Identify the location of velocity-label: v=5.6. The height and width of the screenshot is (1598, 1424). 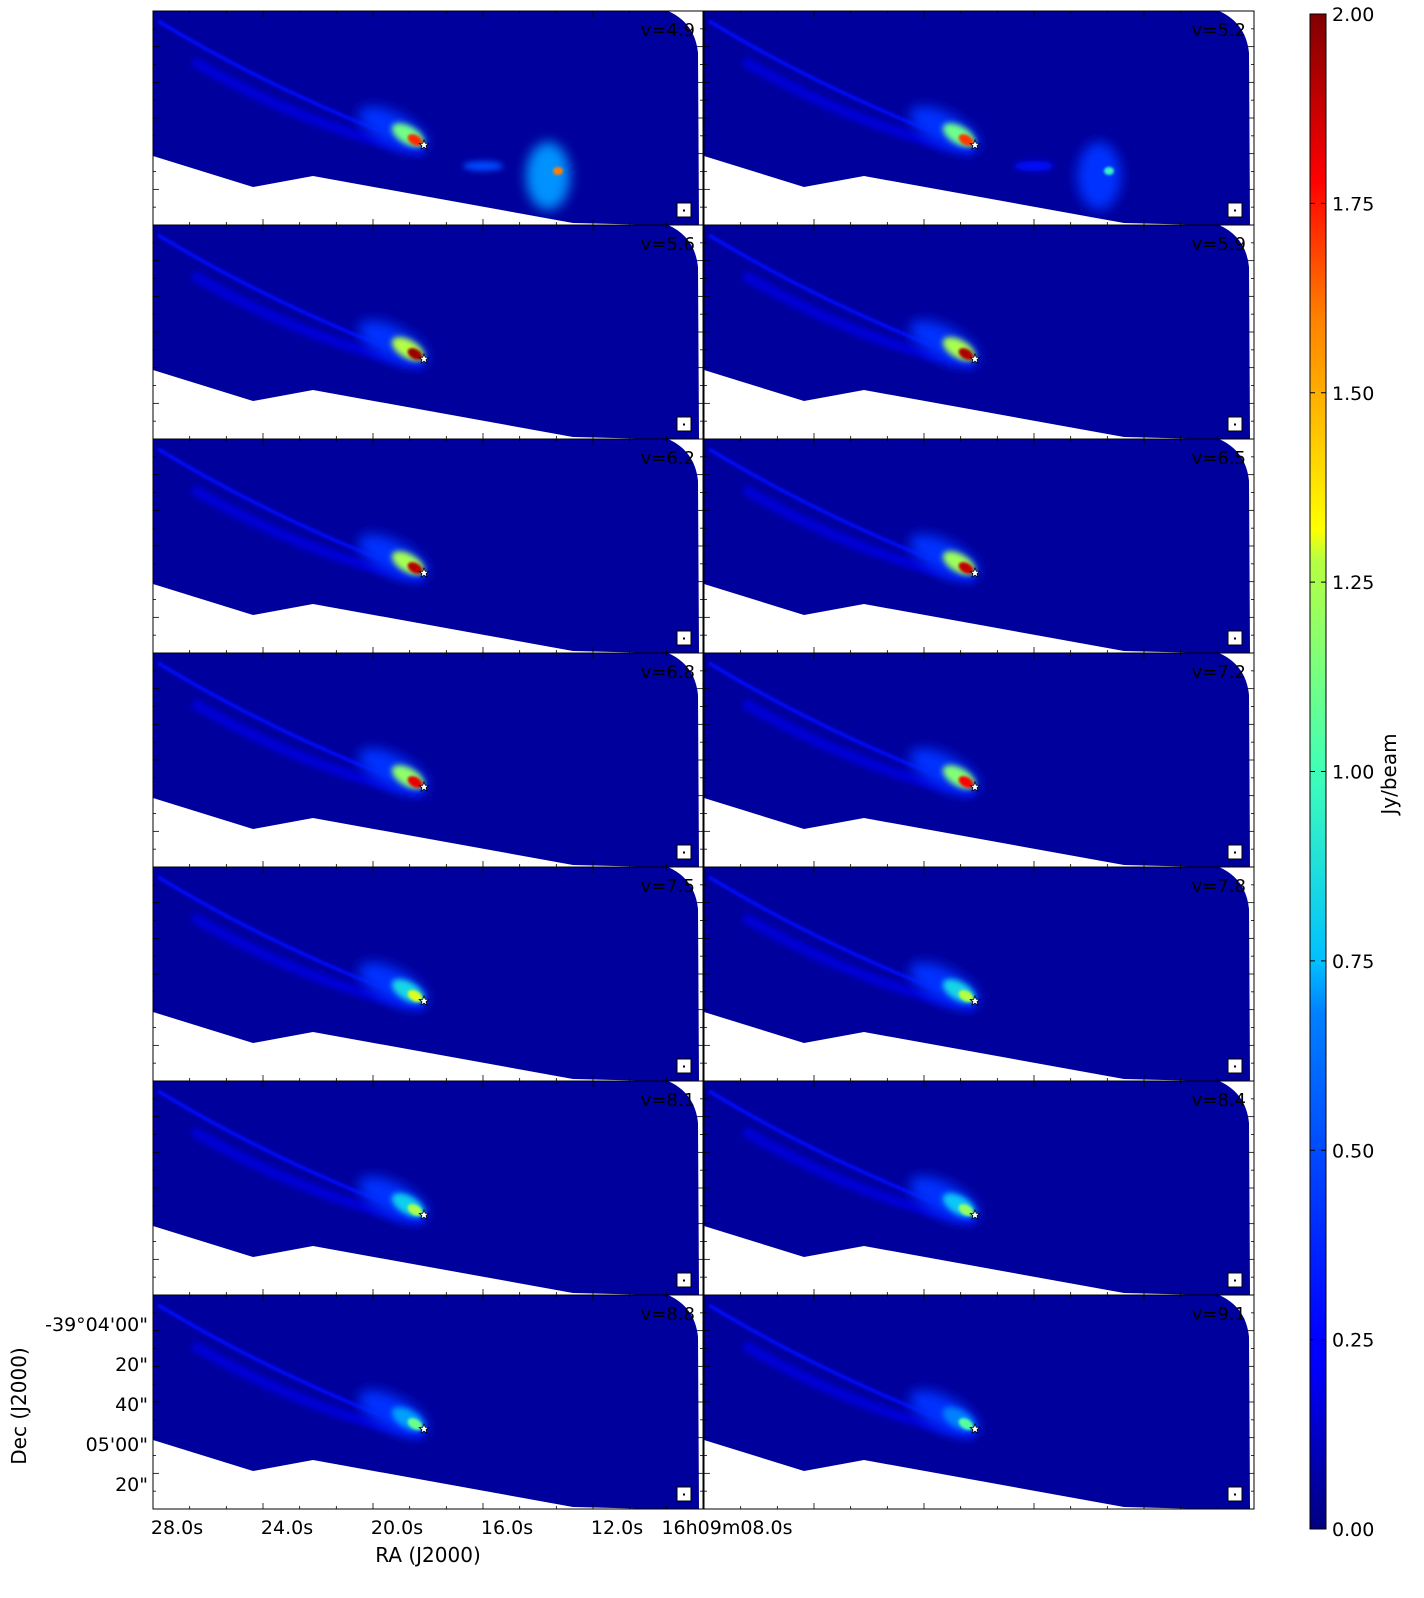
(668, 244).